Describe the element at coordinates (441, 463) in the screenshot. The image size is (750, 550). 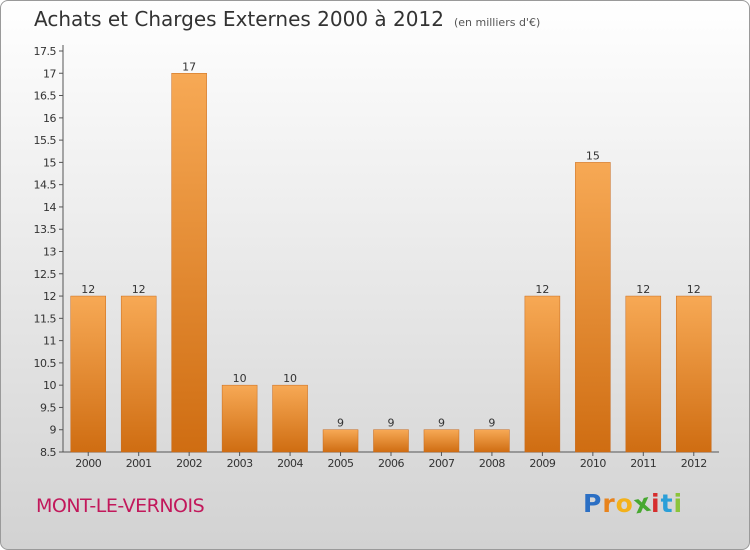
I see `x-tick-label: 2007` at that location.